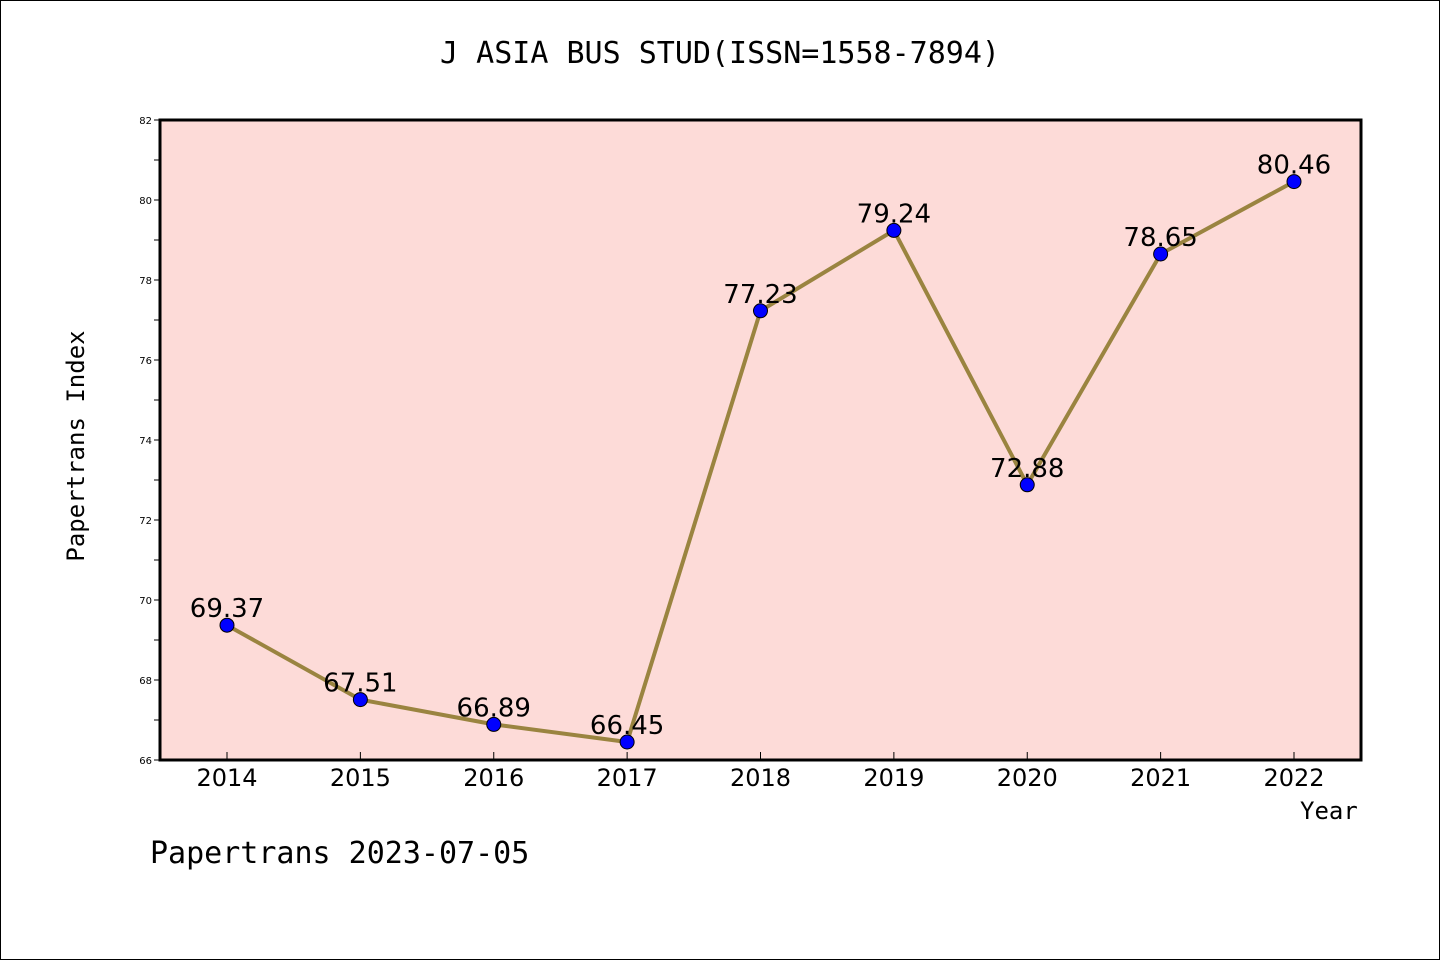  Describe the element at coordinates (145, 601) in the screenshot. I see `y-tick-label: 70` at that location.